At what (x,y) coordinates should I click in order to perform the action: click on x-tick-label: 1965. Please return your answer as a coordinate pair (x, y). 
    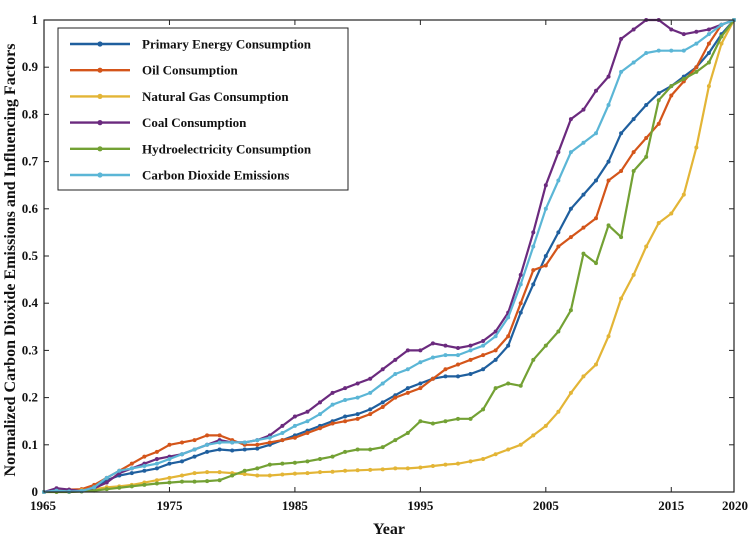
    Looking at the image, I should click on (43, 505).